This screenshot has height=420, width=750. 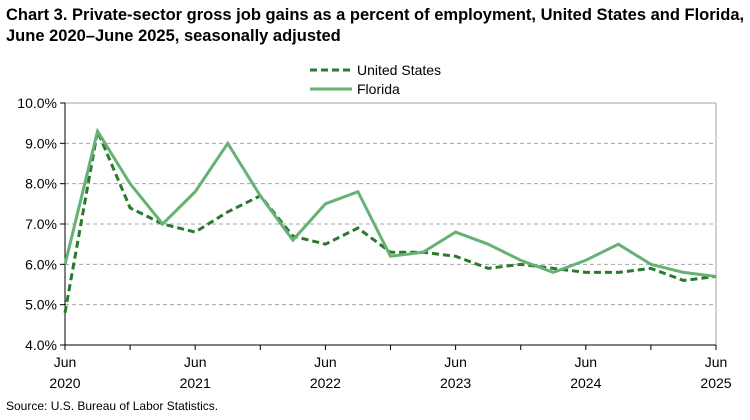 I want to click on x-tick-label: 2024, so click(x=585, y=383).